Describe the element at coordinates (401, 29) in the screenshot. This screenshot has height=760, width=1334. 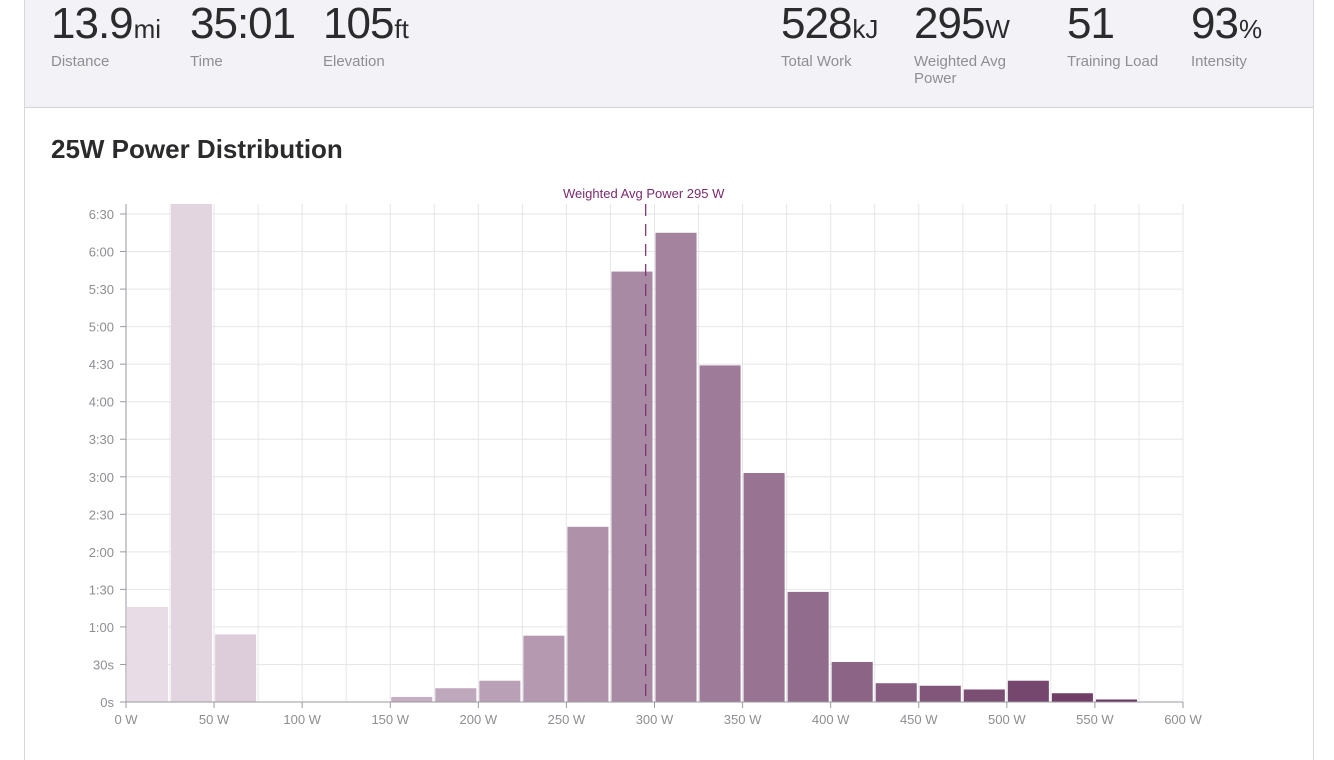
I see `stat-unit: ft` at that location.